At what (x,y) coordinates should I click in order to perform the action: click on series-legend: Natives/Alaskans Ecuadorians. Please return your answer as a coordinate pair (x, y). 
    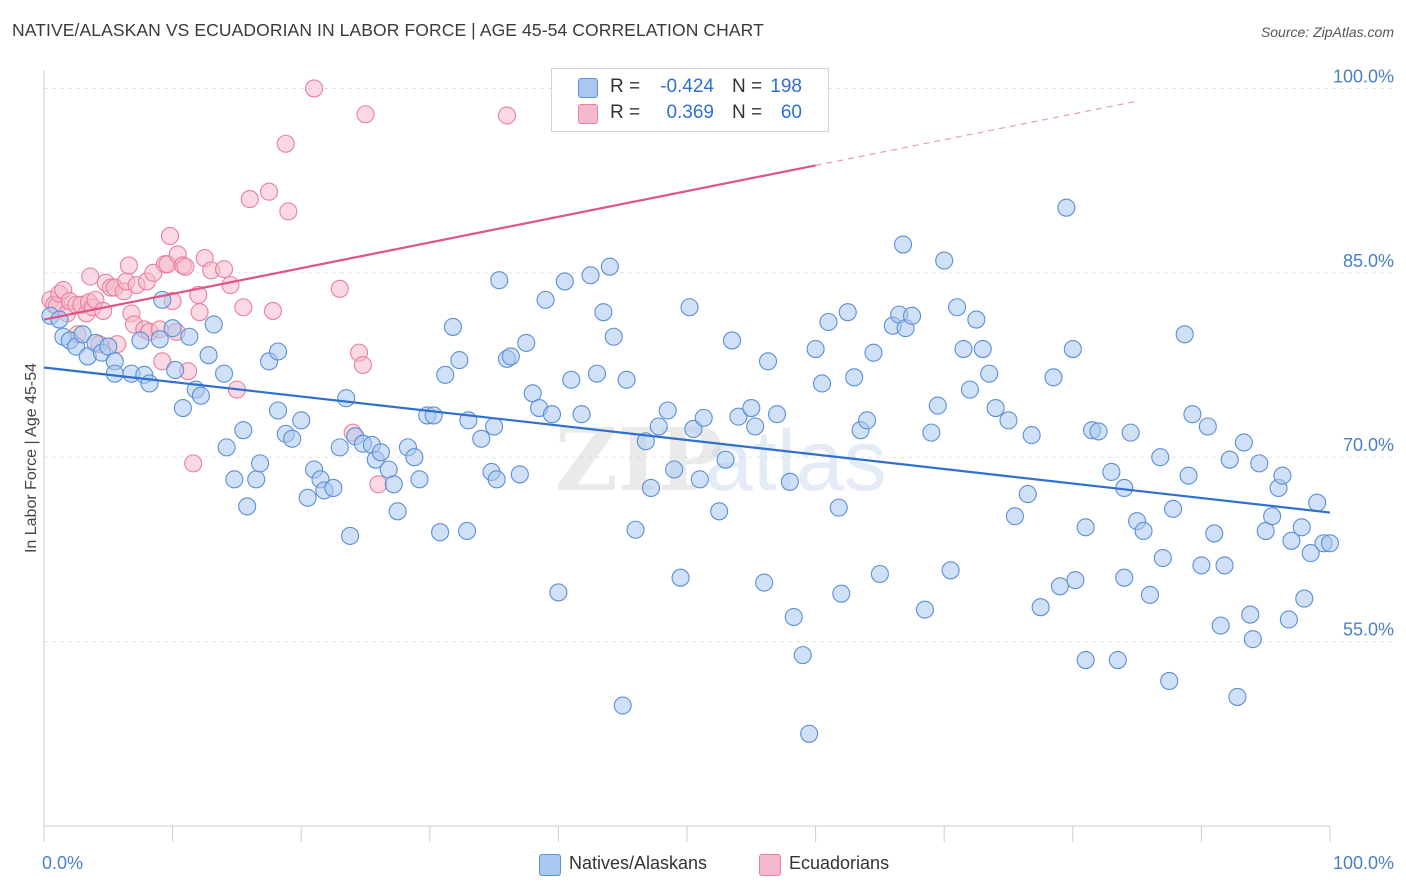
    Looking at the image, I should click on (703, 865).